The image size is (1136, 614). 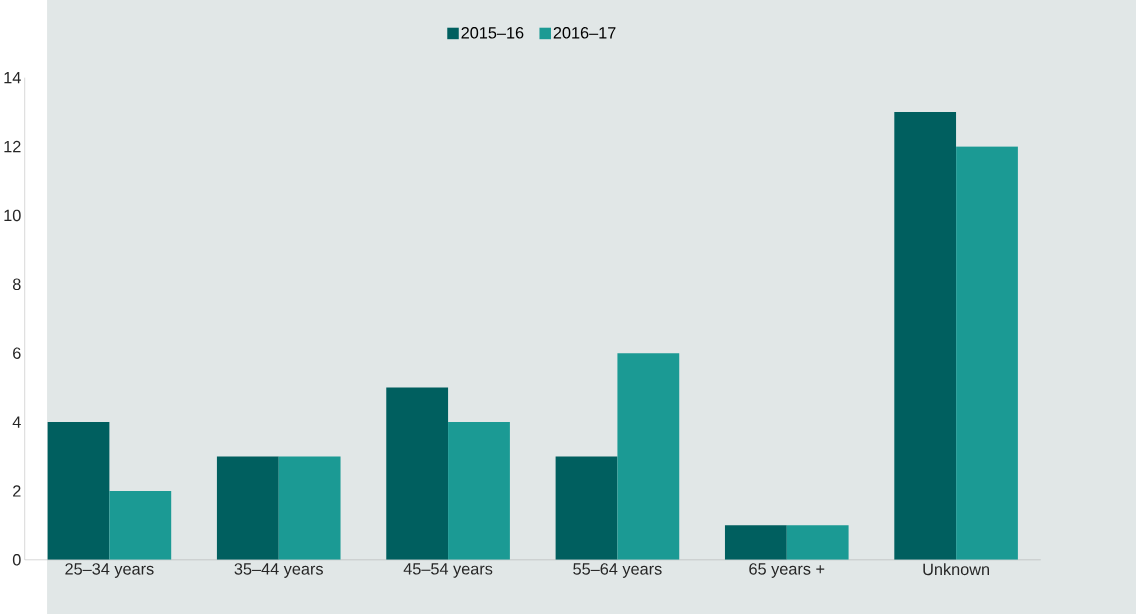 What do you see at coordinates (12, 146) in the screenshot?
I see `y-tick-label: 12` at bounding box center [12, 146].